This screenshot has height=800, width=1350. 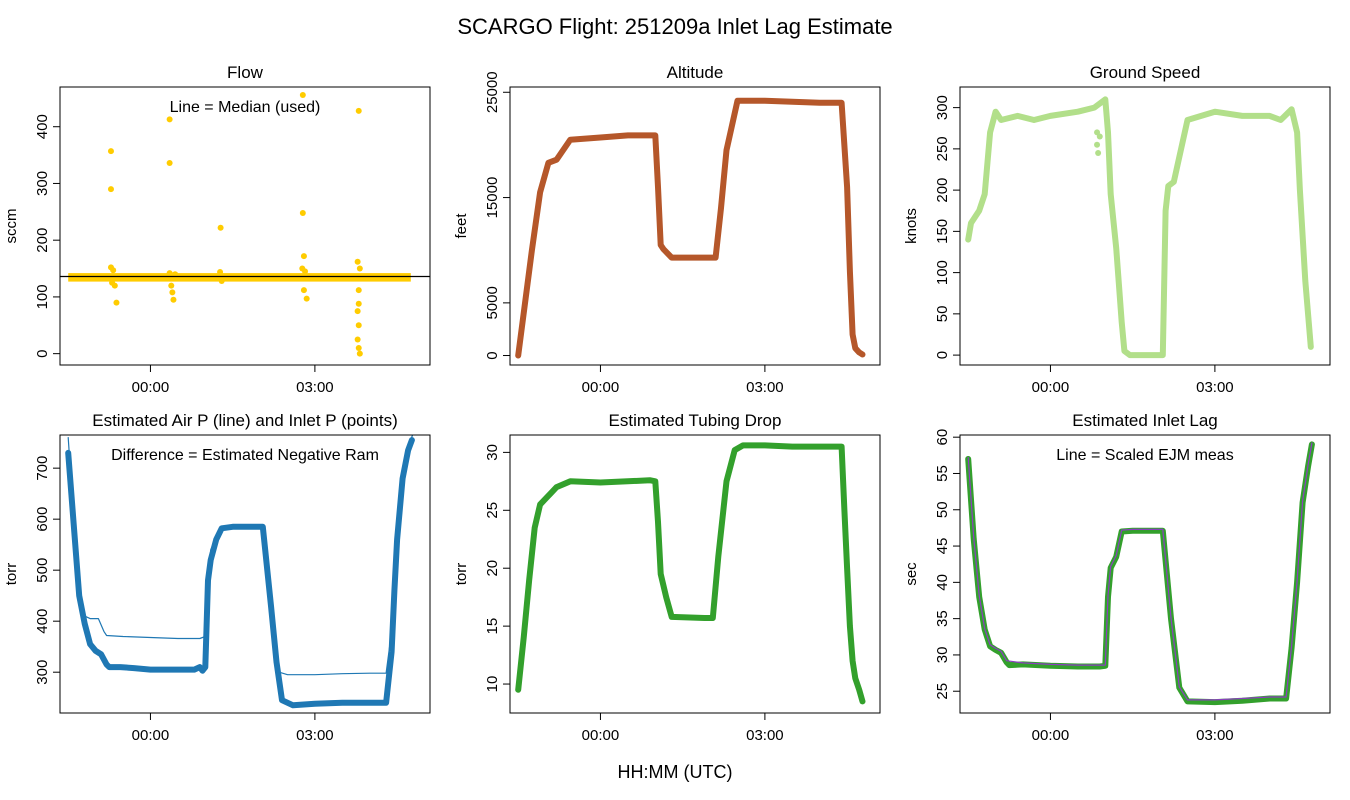 I want to click on panel-annotation: Line = Scaled EJM meas, so click(x=1144, y=455).